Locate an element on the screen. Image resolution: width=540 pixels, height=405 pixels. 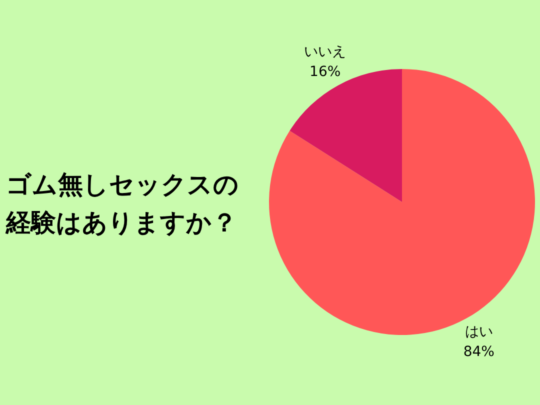
data-label: 16% is located at coordinates (325, 72).